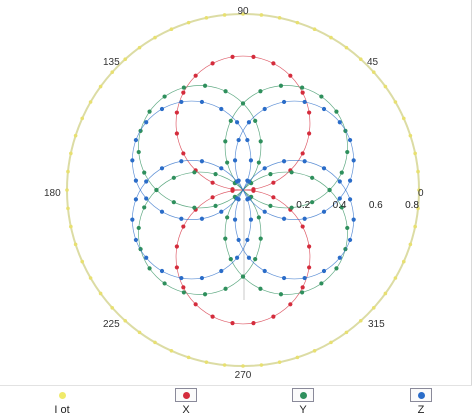 The image size is (472, 420). Describe the element at coordinates (373, 62) in the screenshot. I see `angle-tick-label: 45` at that location.